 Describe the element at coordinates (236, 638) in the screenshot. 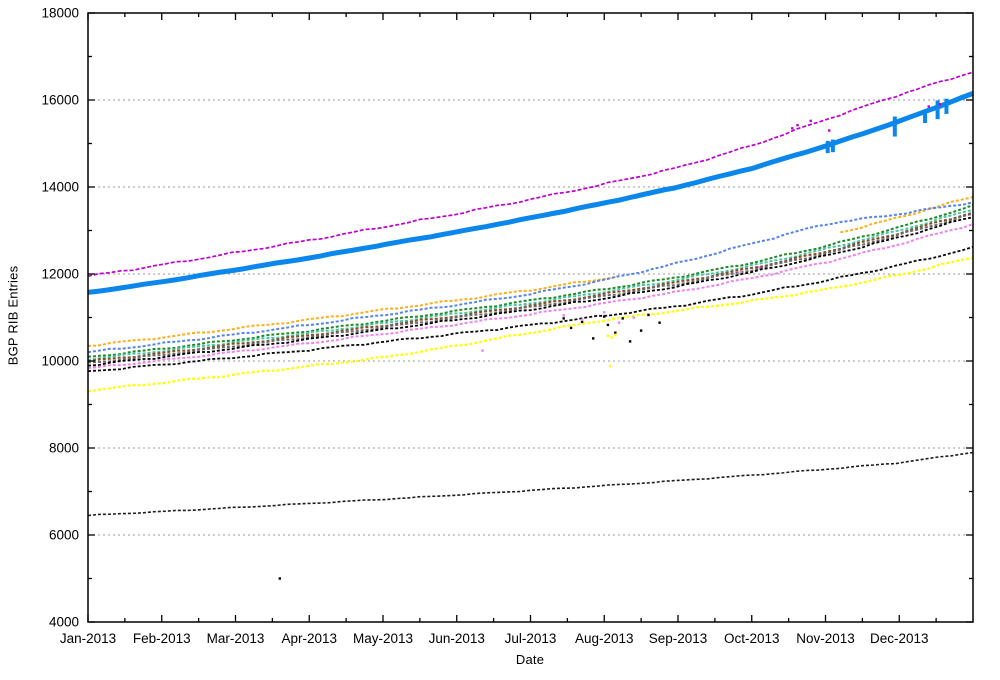

I see `x-tick-label: Mar-2013` at that location.